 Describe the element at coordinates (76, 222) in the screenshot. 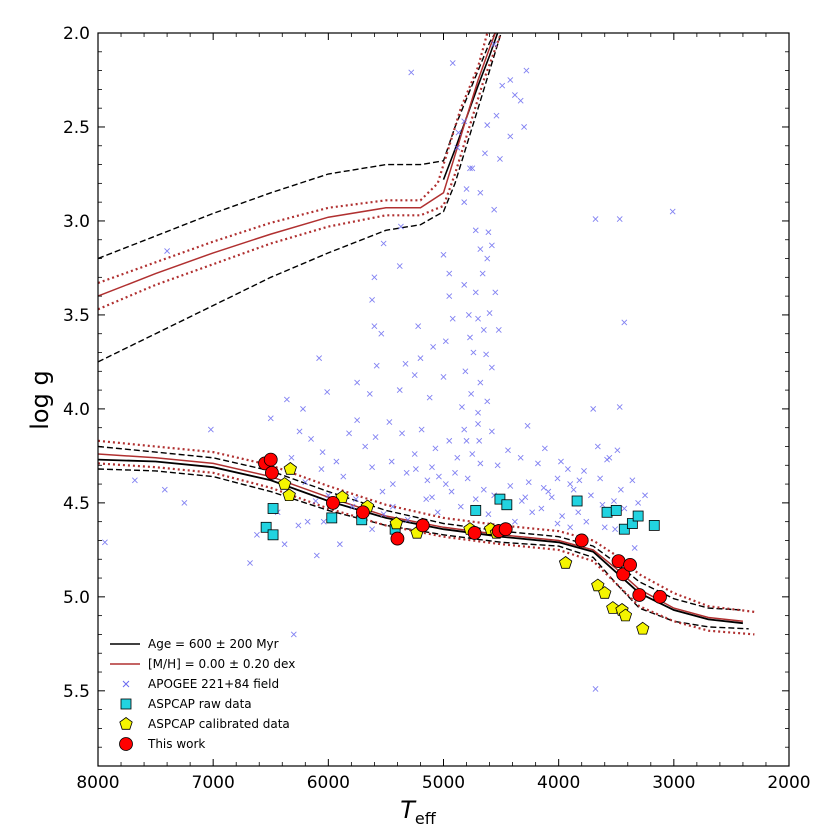

I see `y-tick-label: 3.0` at that location.